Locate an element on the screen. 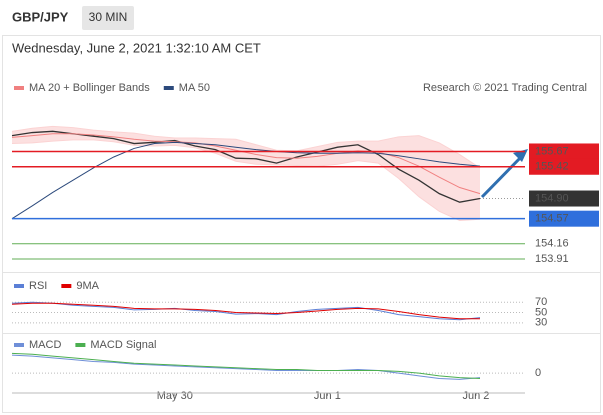 The width and height of the screenshot is (603, 415). y-tick-label: 0 is located at coordinates (538, 373).